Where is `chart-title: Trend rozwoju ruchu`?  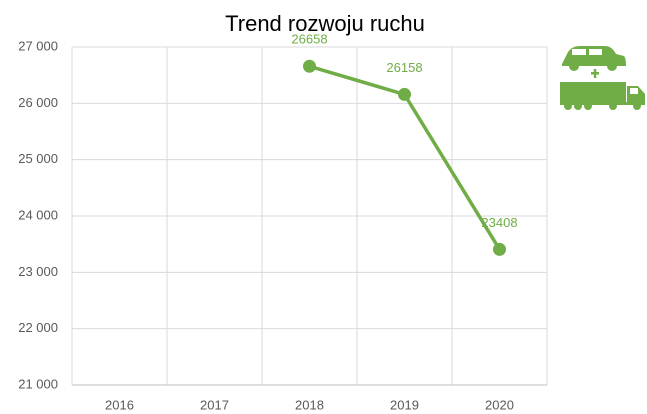 chart-title: Trend rozwoju ruchu is located at coordinates (325, 23).